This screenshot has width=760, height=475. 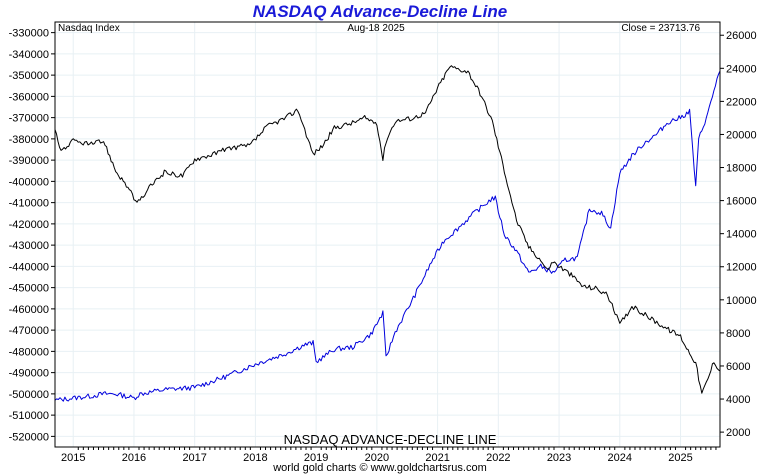 I want to click on right-tick-label: 22000, so click(x=741, y=102).